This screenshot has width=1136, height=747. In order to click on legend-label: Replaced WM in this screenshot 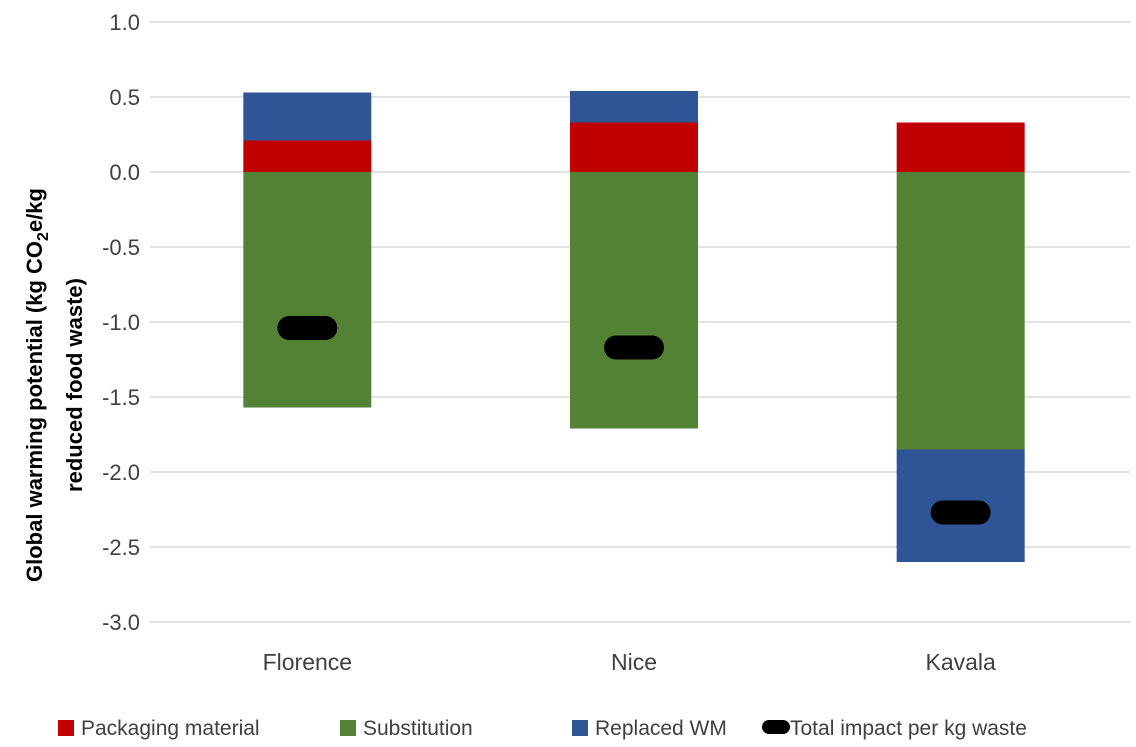, I will do `click(661, 728)`.